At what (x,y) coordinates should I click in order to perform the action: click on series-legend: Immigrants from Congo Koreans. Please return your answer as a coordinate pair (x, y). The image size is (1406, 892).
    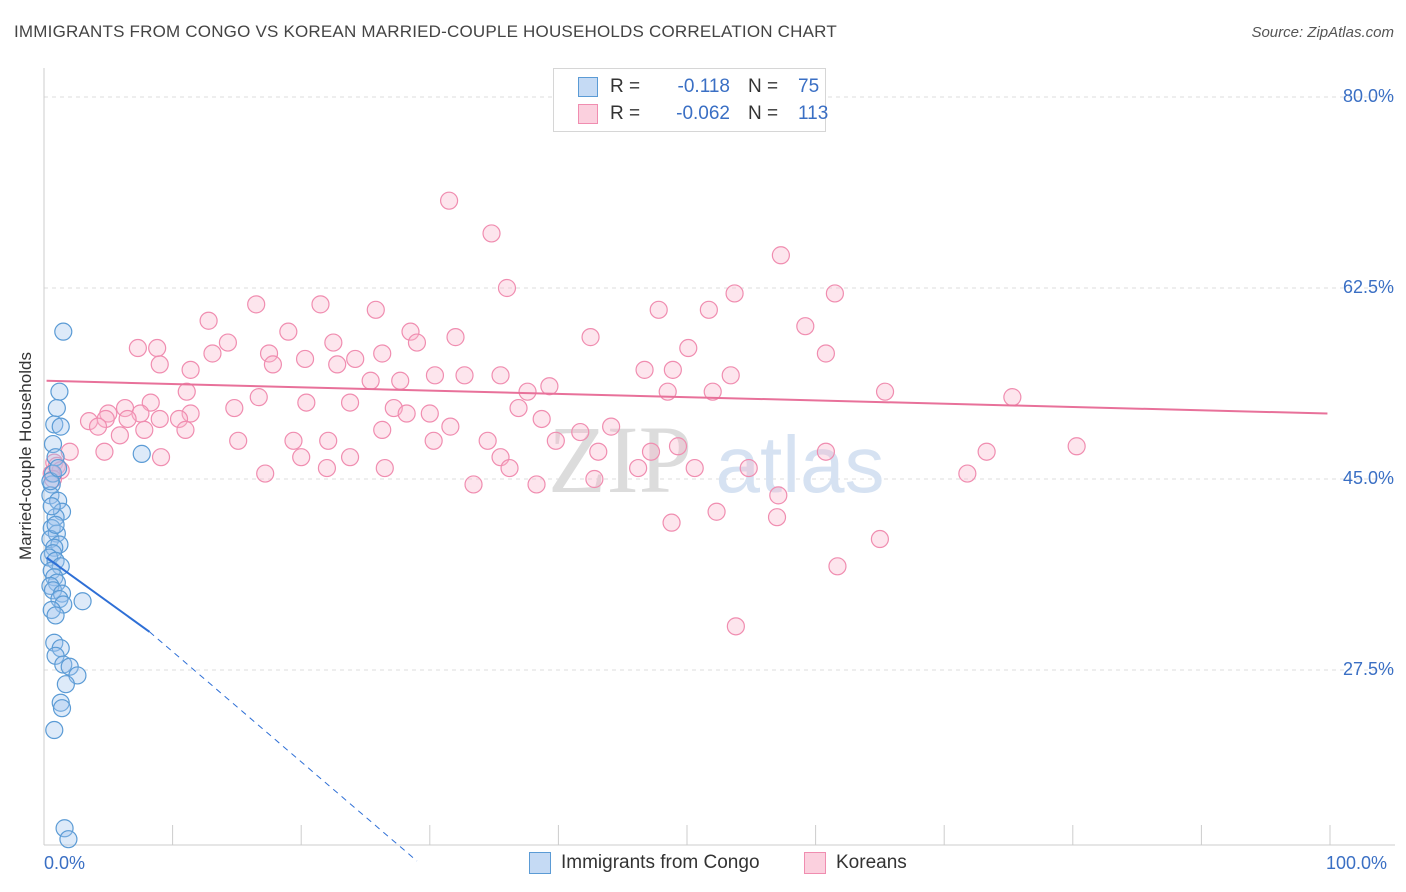
    Looking at the image, I should click on (703, 865).